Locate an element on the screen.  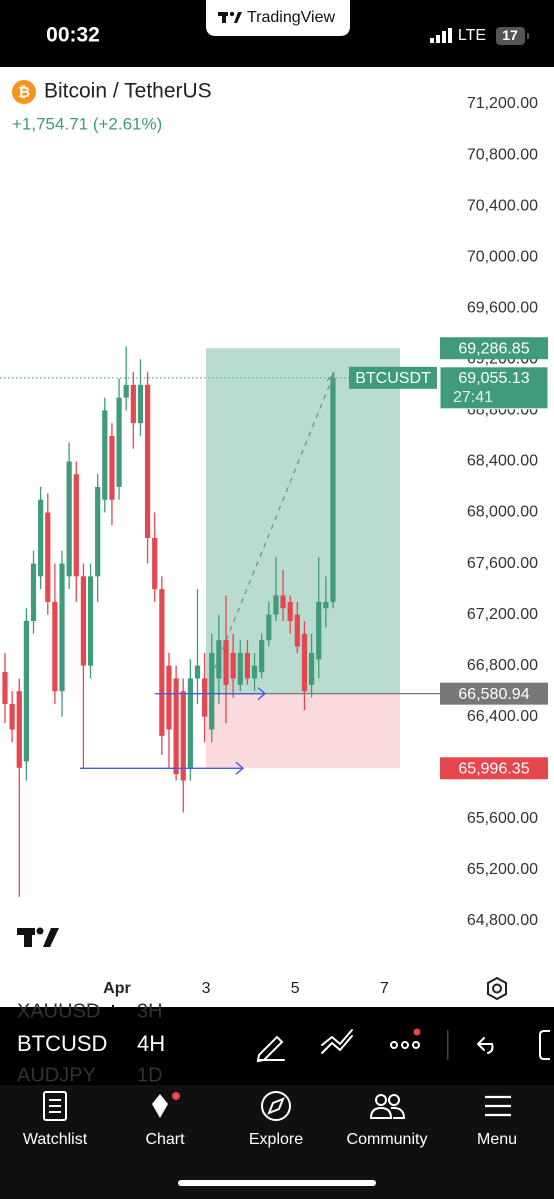
y-tick-label: 64,800.00 is located at coordinates (502, 920).